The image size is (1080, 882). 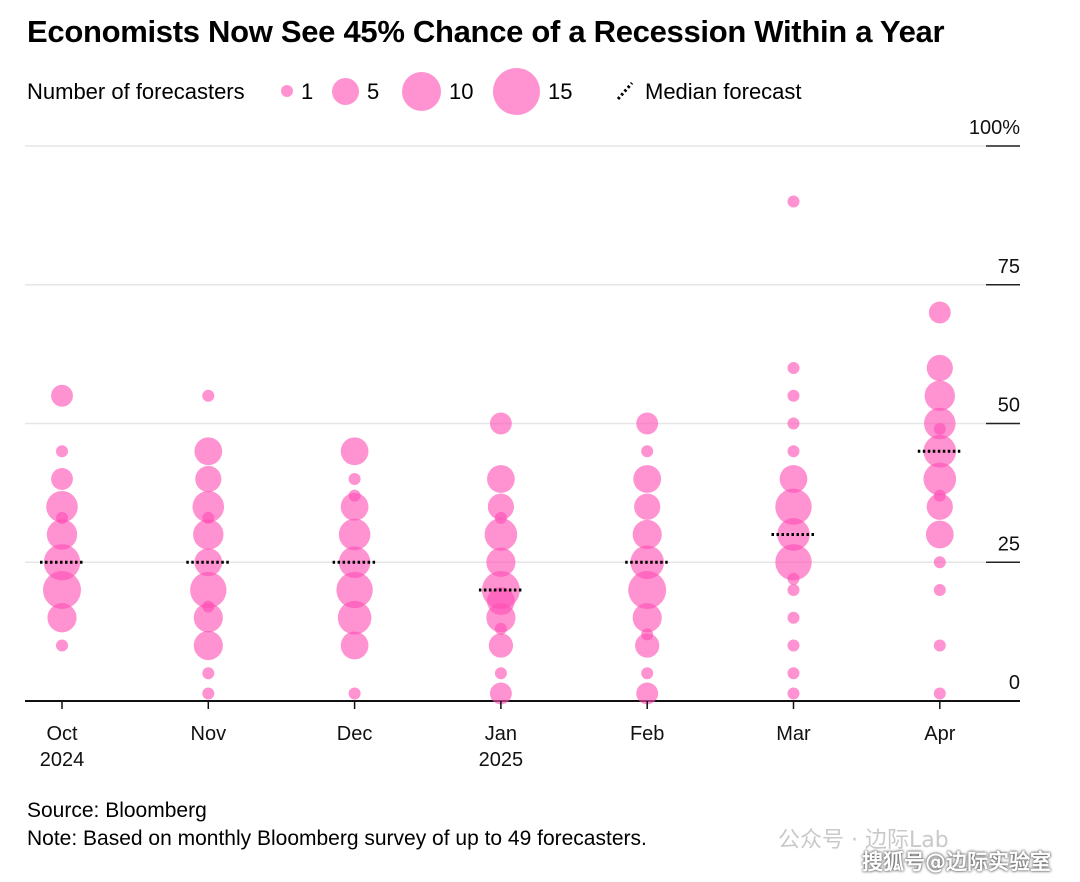 What do you see at coordinates (209, 734) in the screenshot?
I see `xtick-label-nov: Nov` at bounding box center [209, 734].